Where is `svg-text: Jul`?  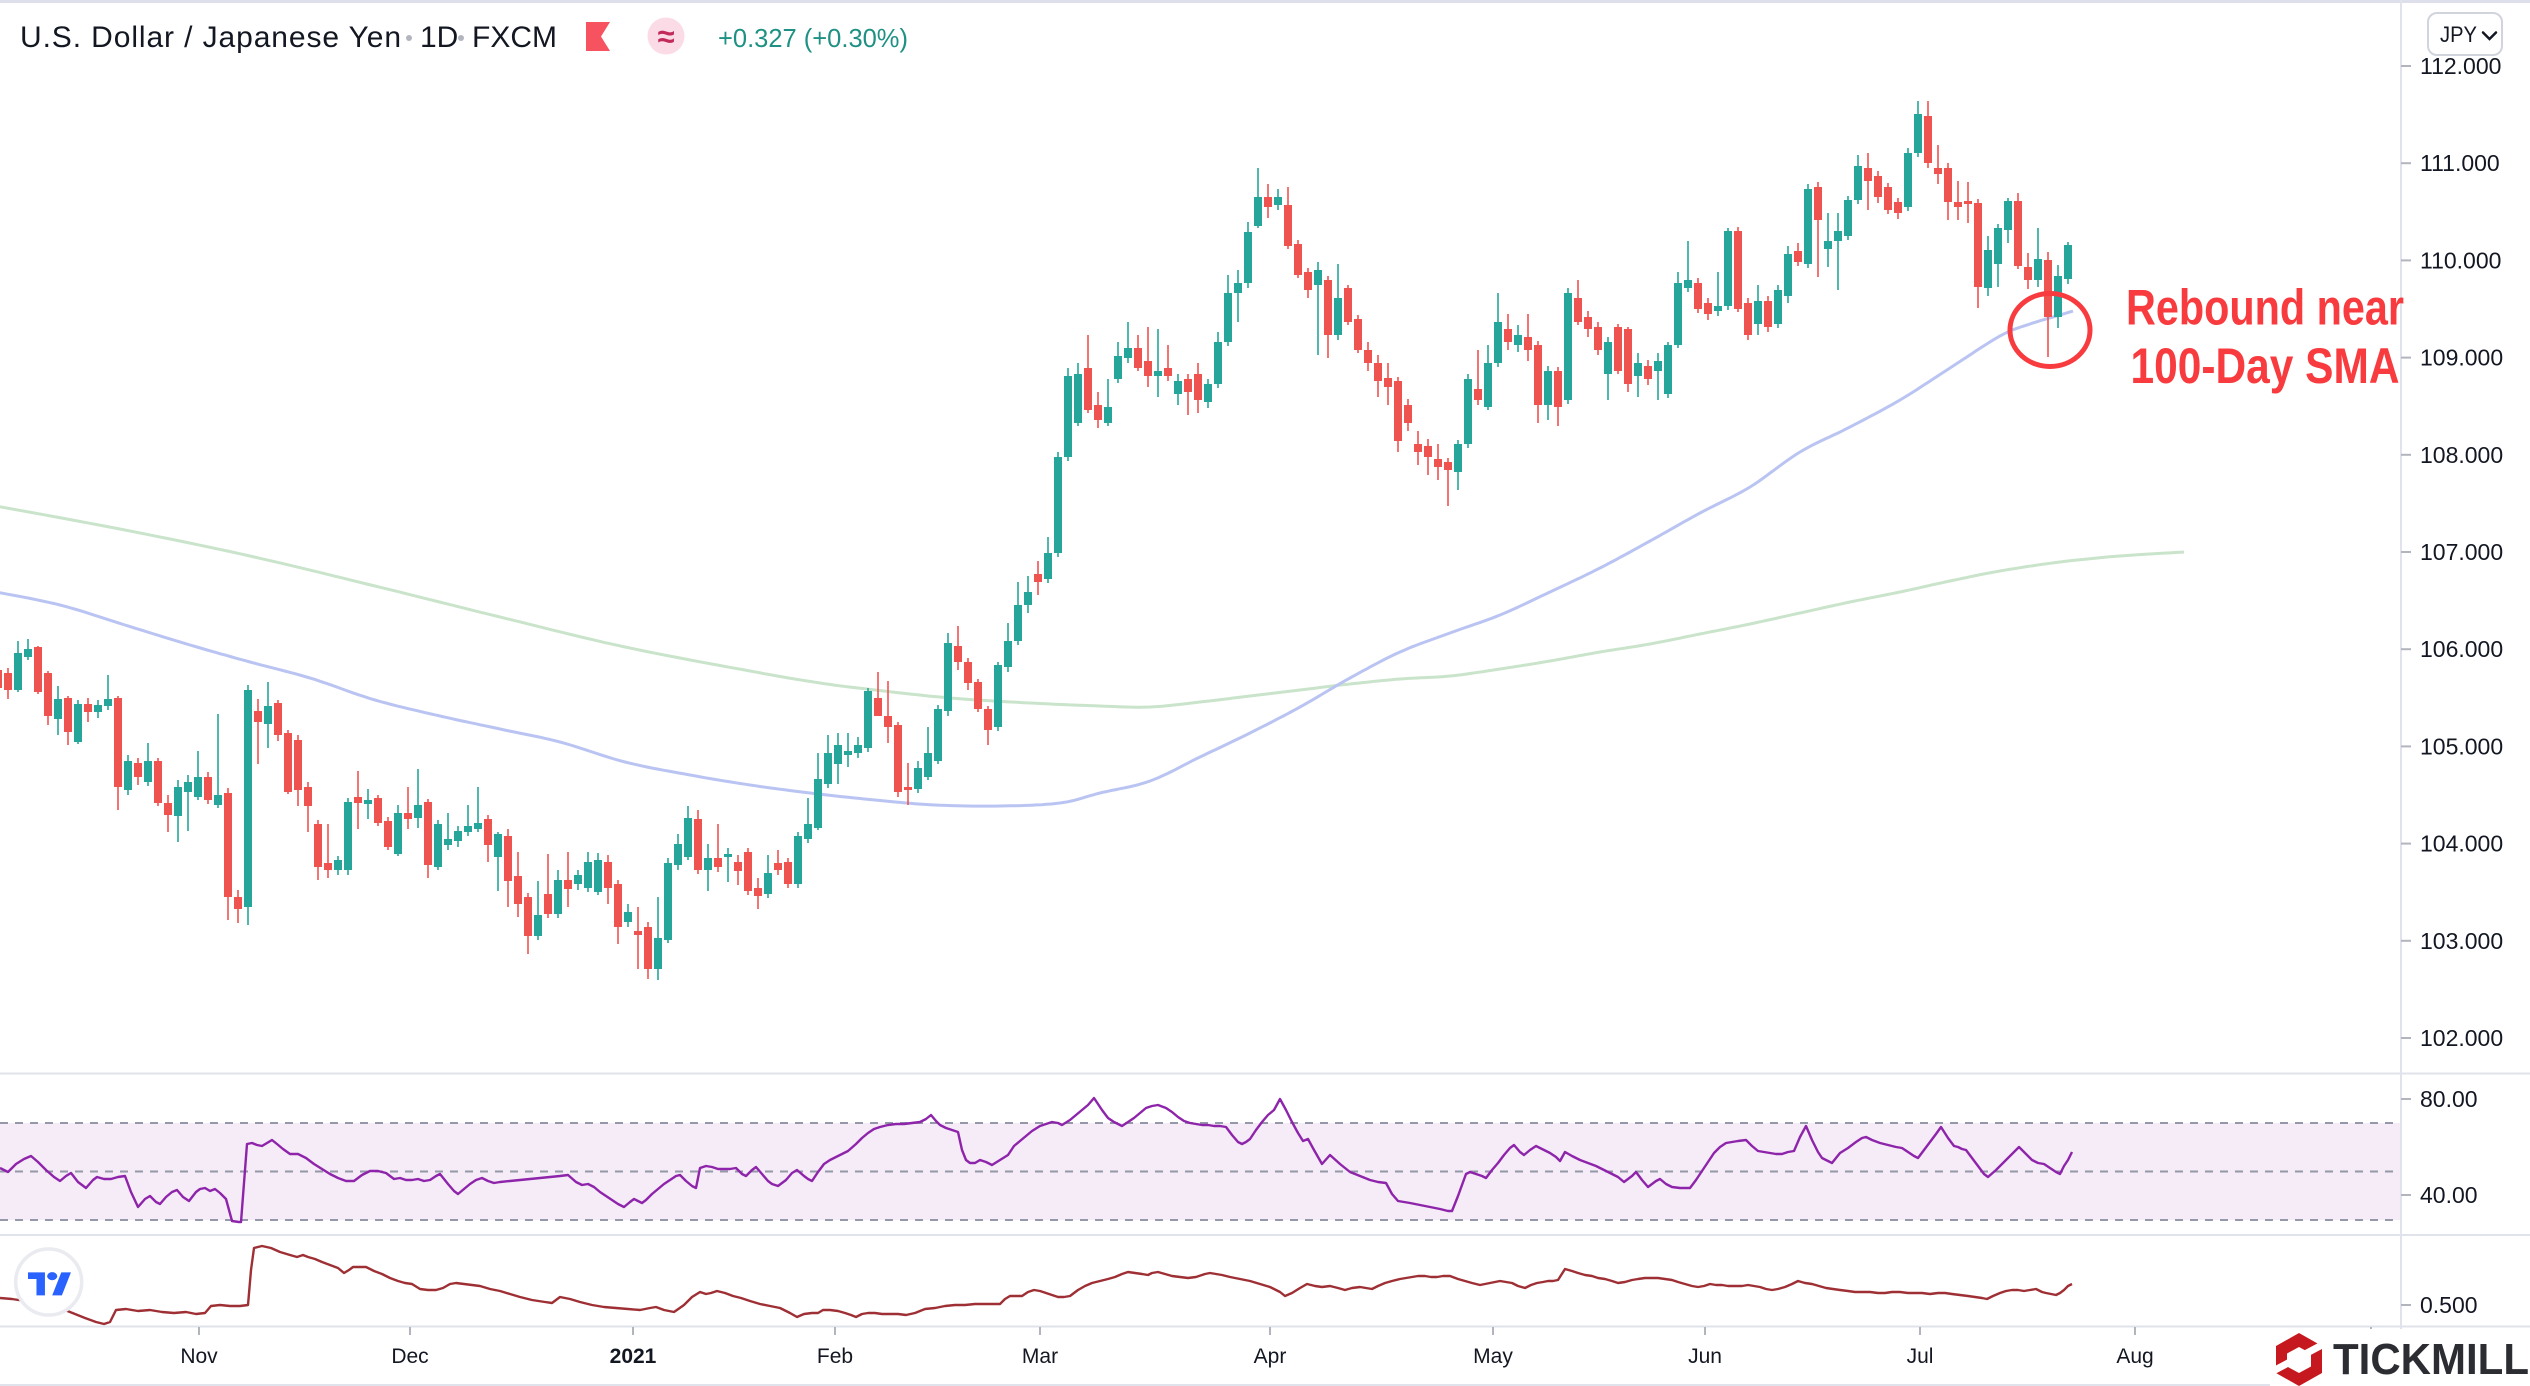
svg-text: Jul is located at coordinates (1920, 1356).